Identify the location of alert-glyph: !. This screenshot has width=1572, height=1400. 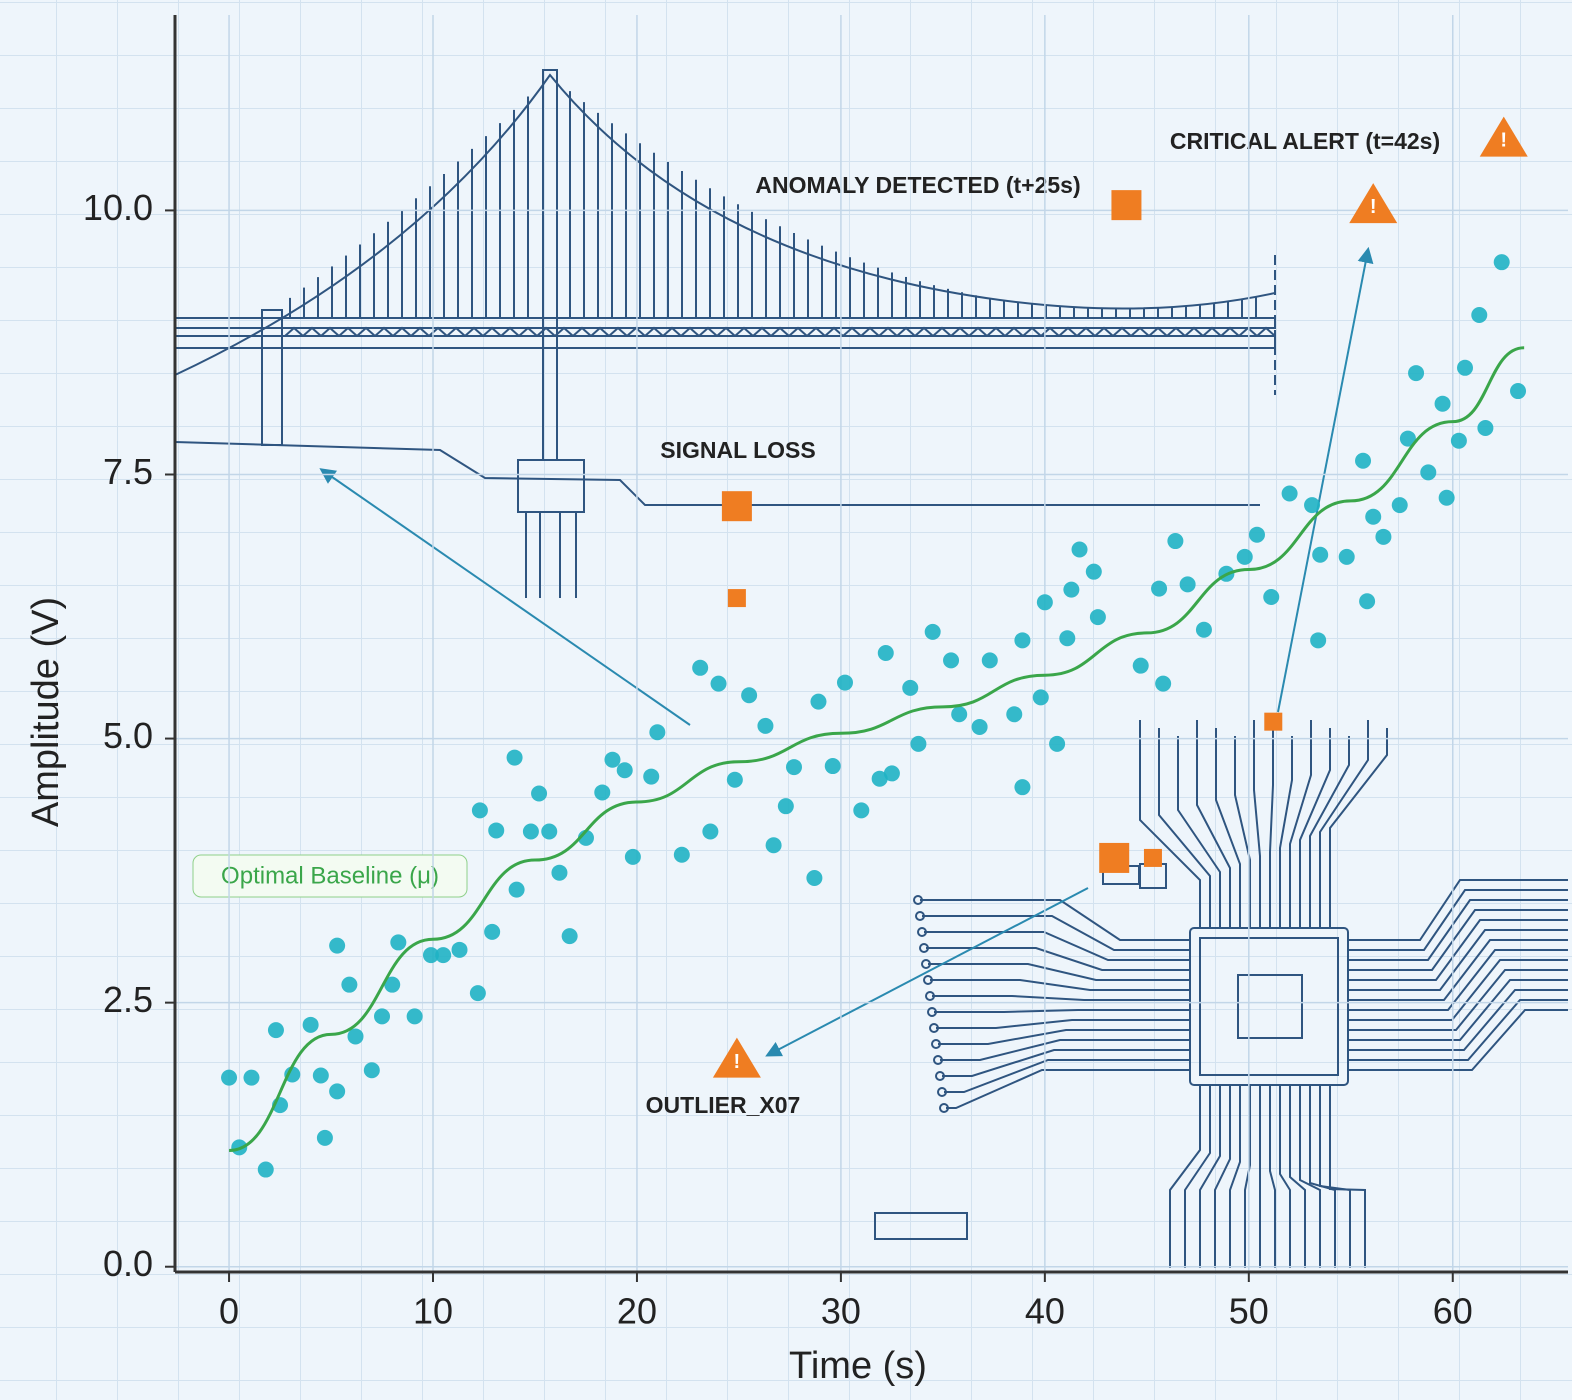
(737, 1062).